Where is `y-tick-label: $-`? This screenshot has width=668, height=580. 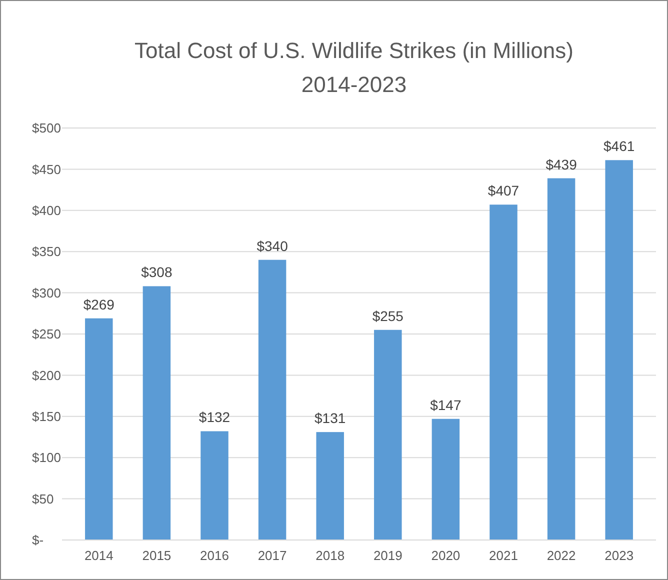
y-tick-label: $- is located at coordinates (38, 540).